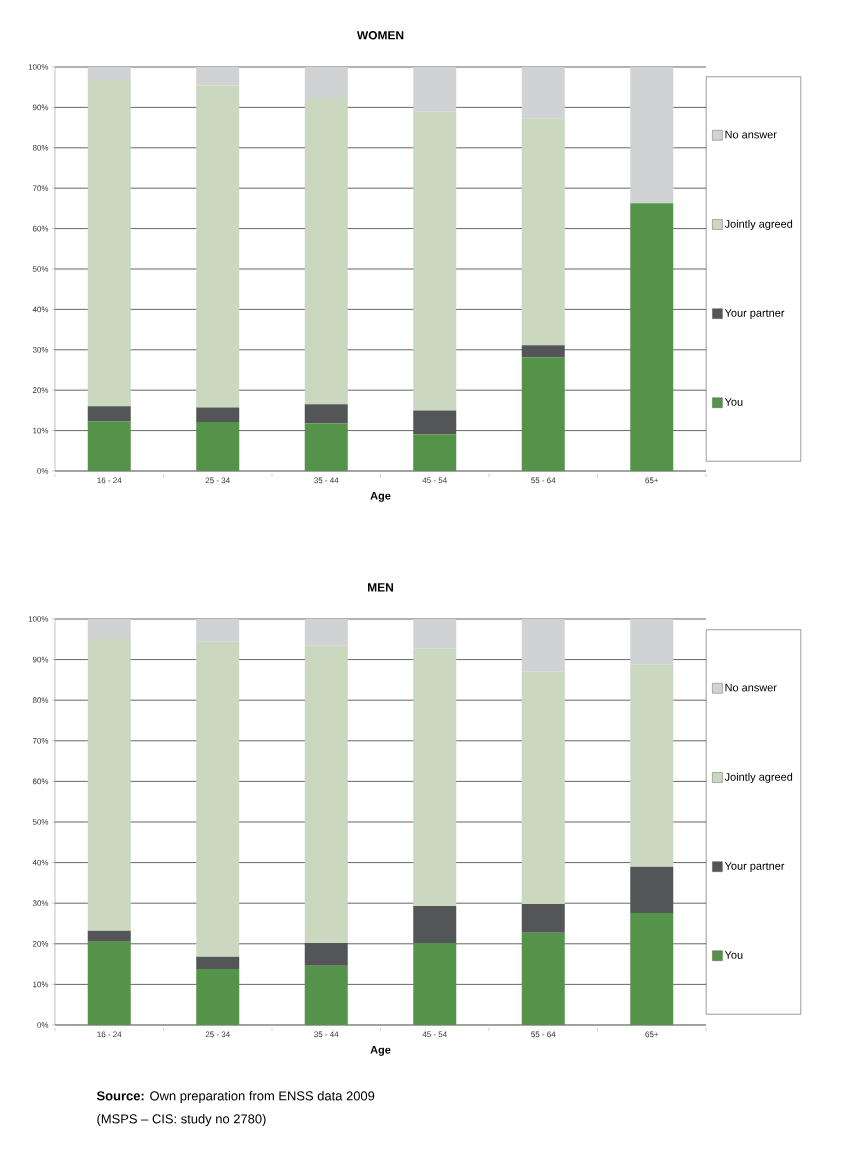 The height and width of the screenshot is (1172, 861). What do you see at coordinates (380, 35) in the screenshot?
I see `chart-title: WOMEN` at bounding box center [380, 35].